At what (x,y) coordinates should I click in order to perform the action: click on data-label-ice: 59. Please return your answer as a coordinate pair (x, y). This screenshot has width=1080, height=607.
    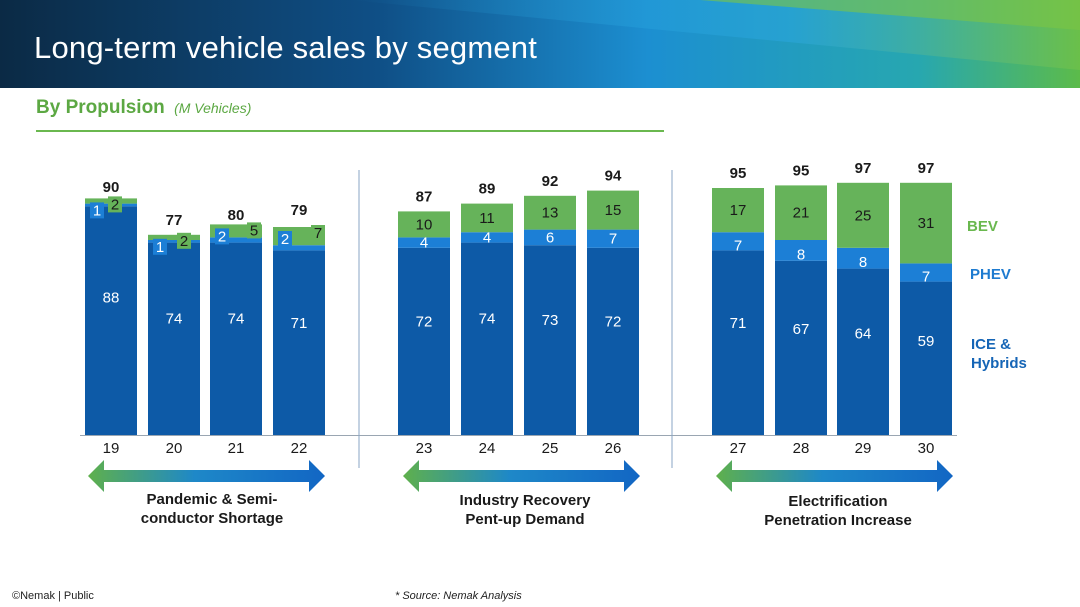
    Looking at the image, I should click on (926, 341).